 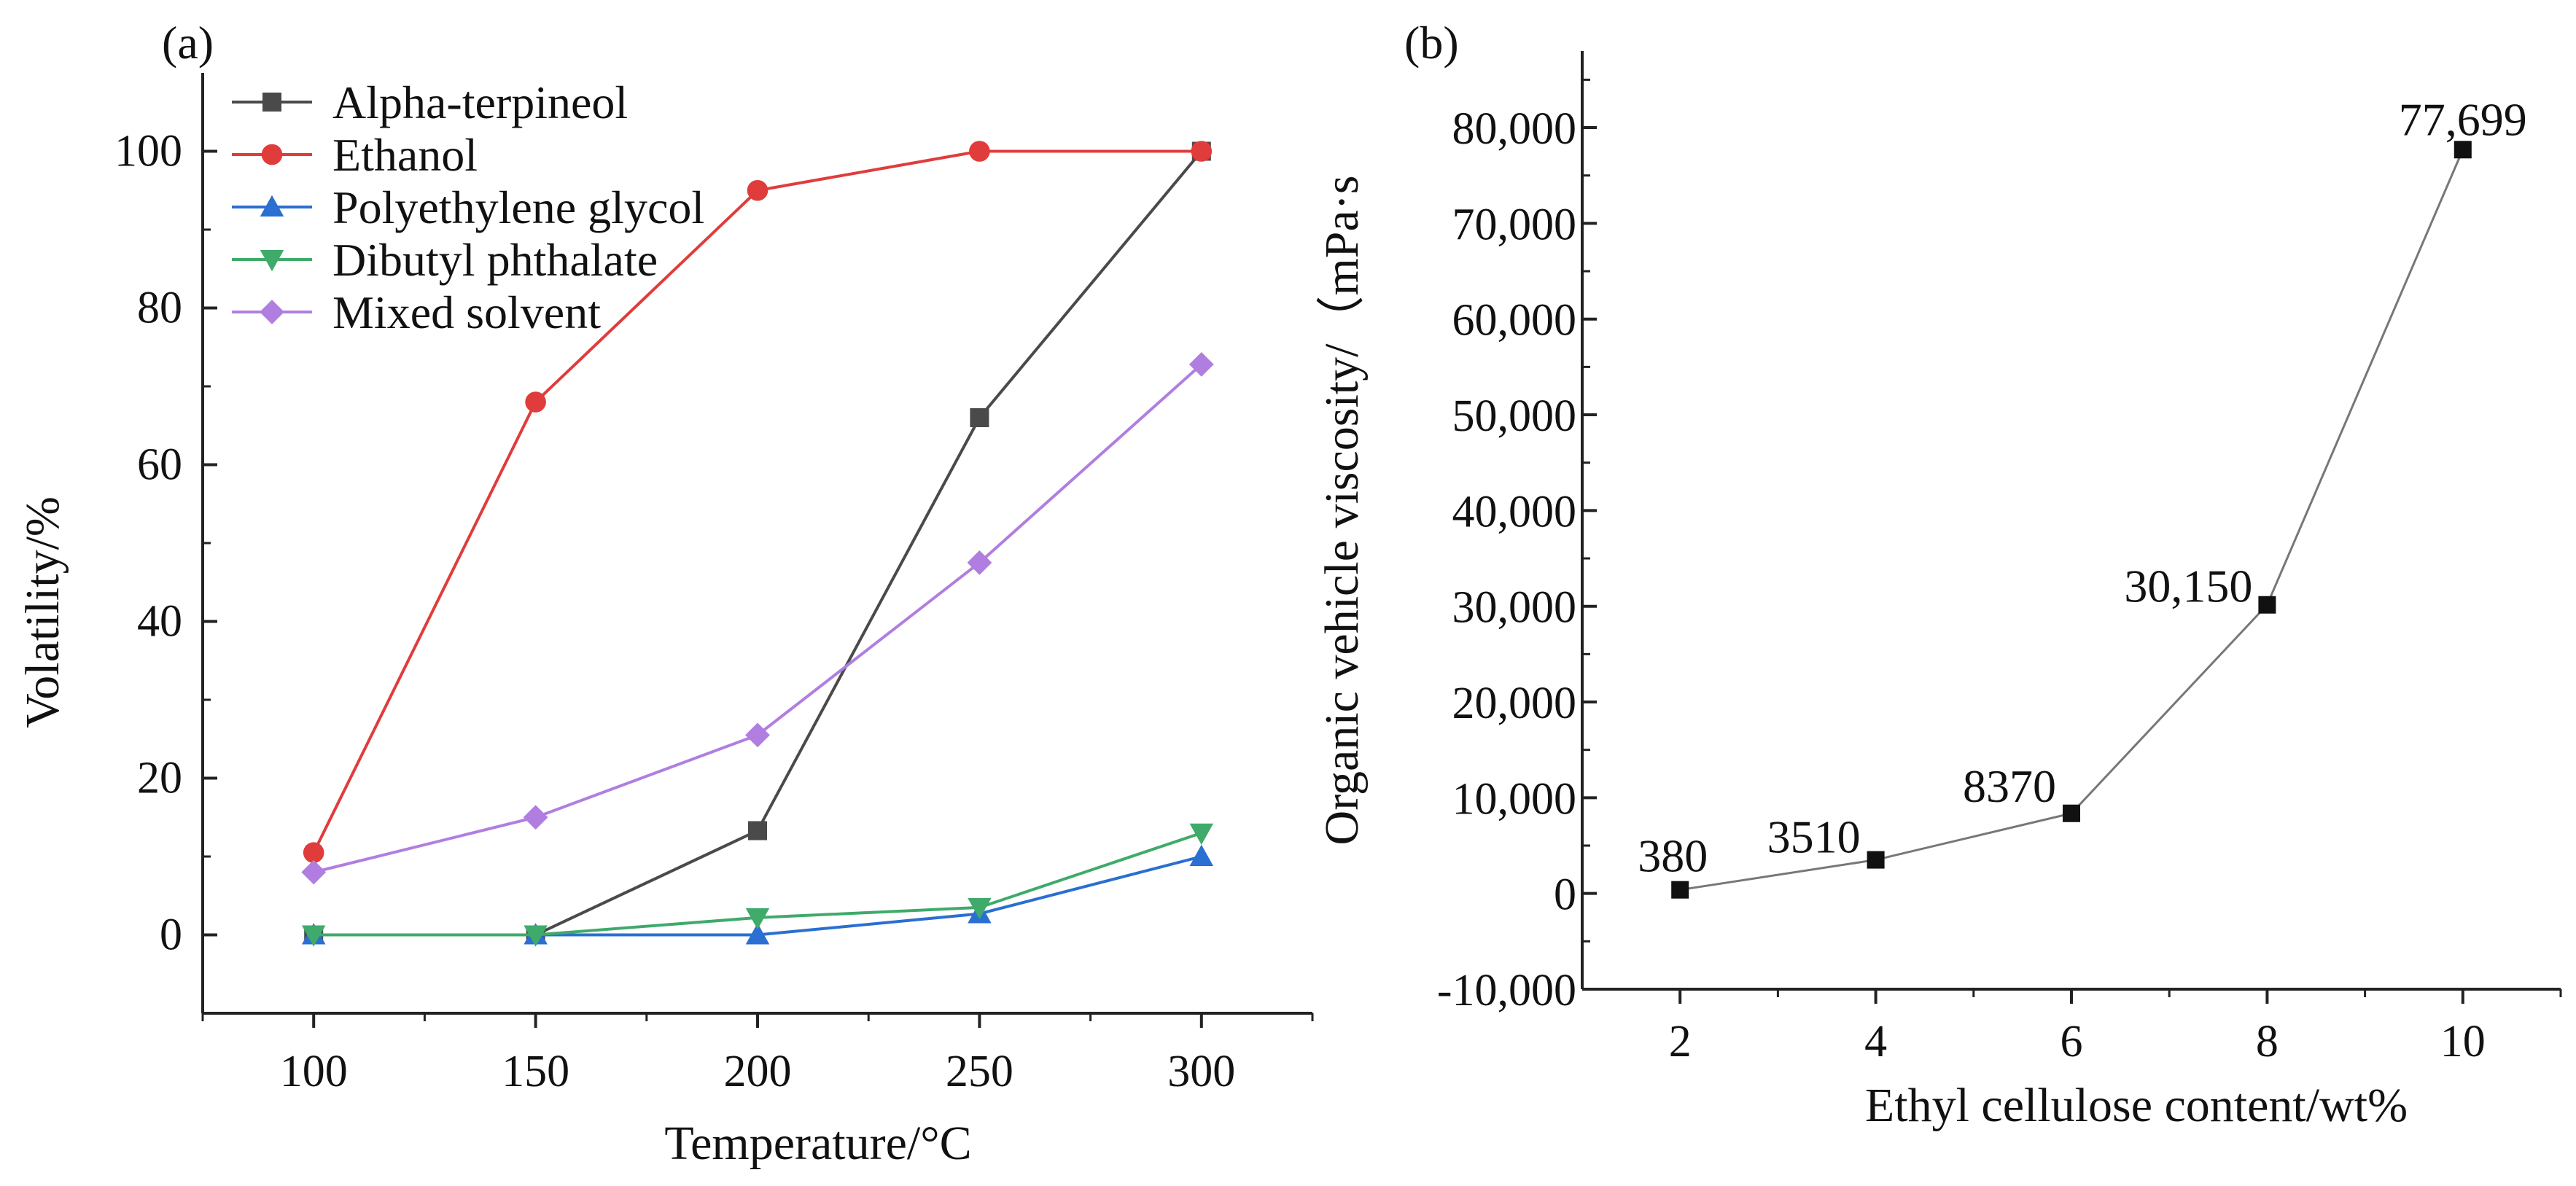 I want to click on panel-b-y-tick-label: -10,000, so click(x=1506, y=990).